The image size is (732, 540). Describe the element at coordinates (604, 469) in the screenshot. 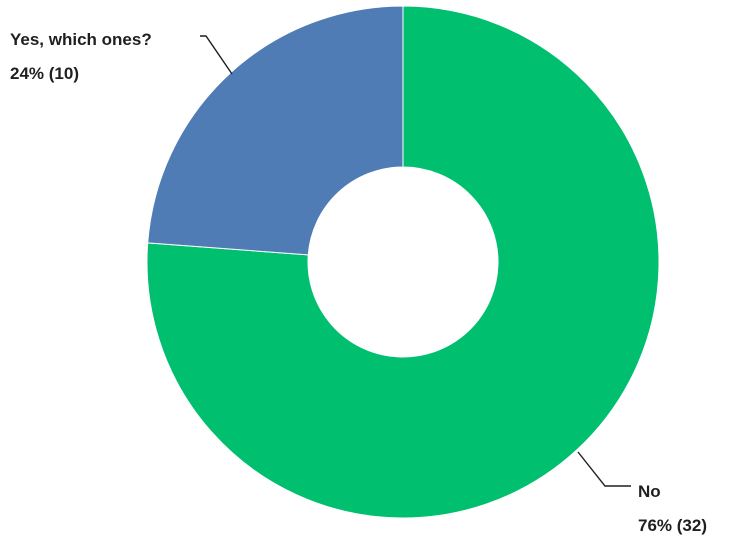

I see `leader-line-no` at that location.